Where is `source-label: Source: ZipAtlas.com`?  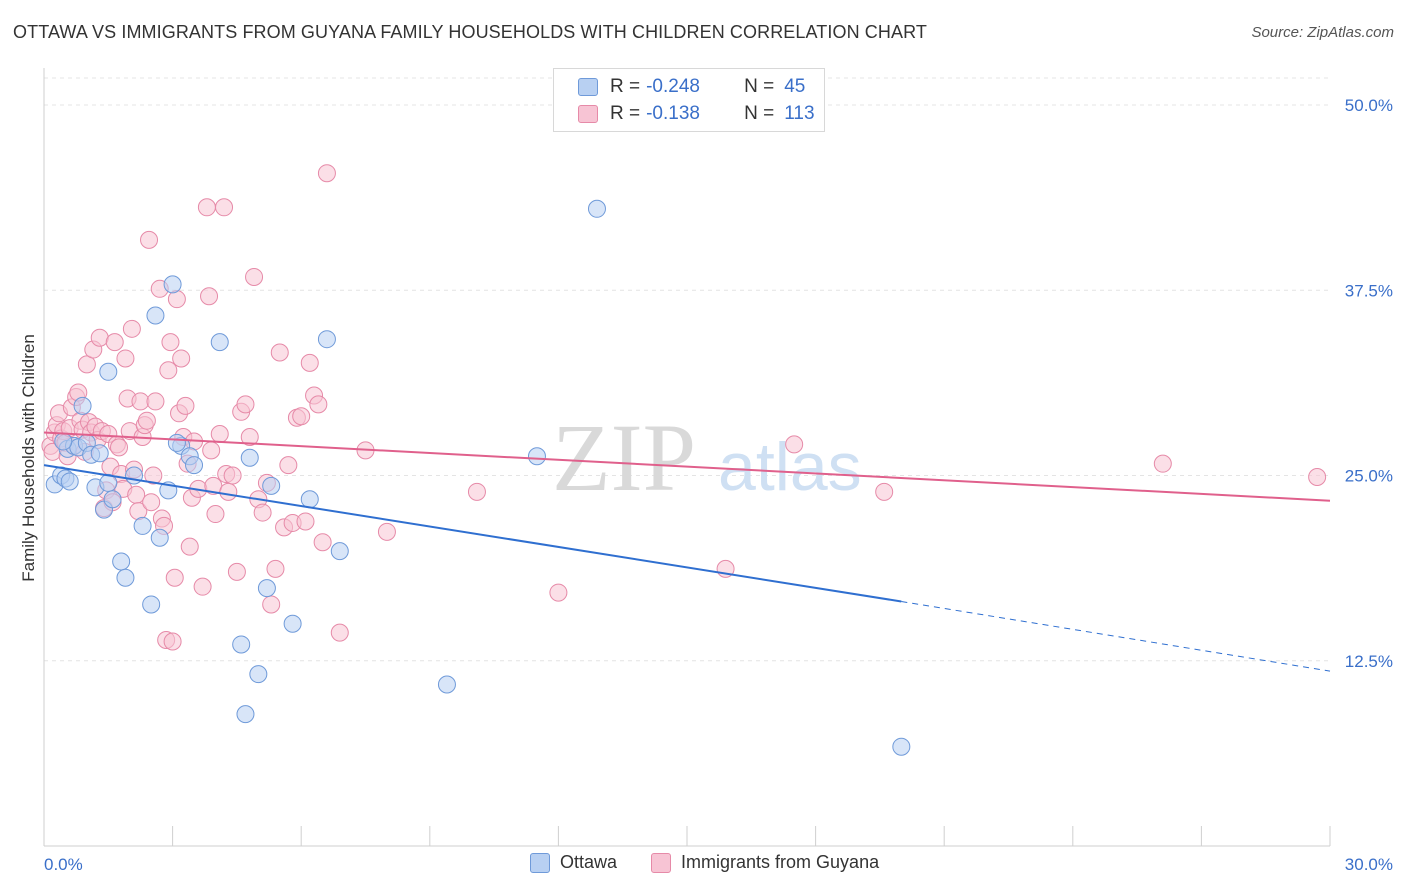
source-label: Source: ZipAtlas.com is located at coordinates (1322, 32).